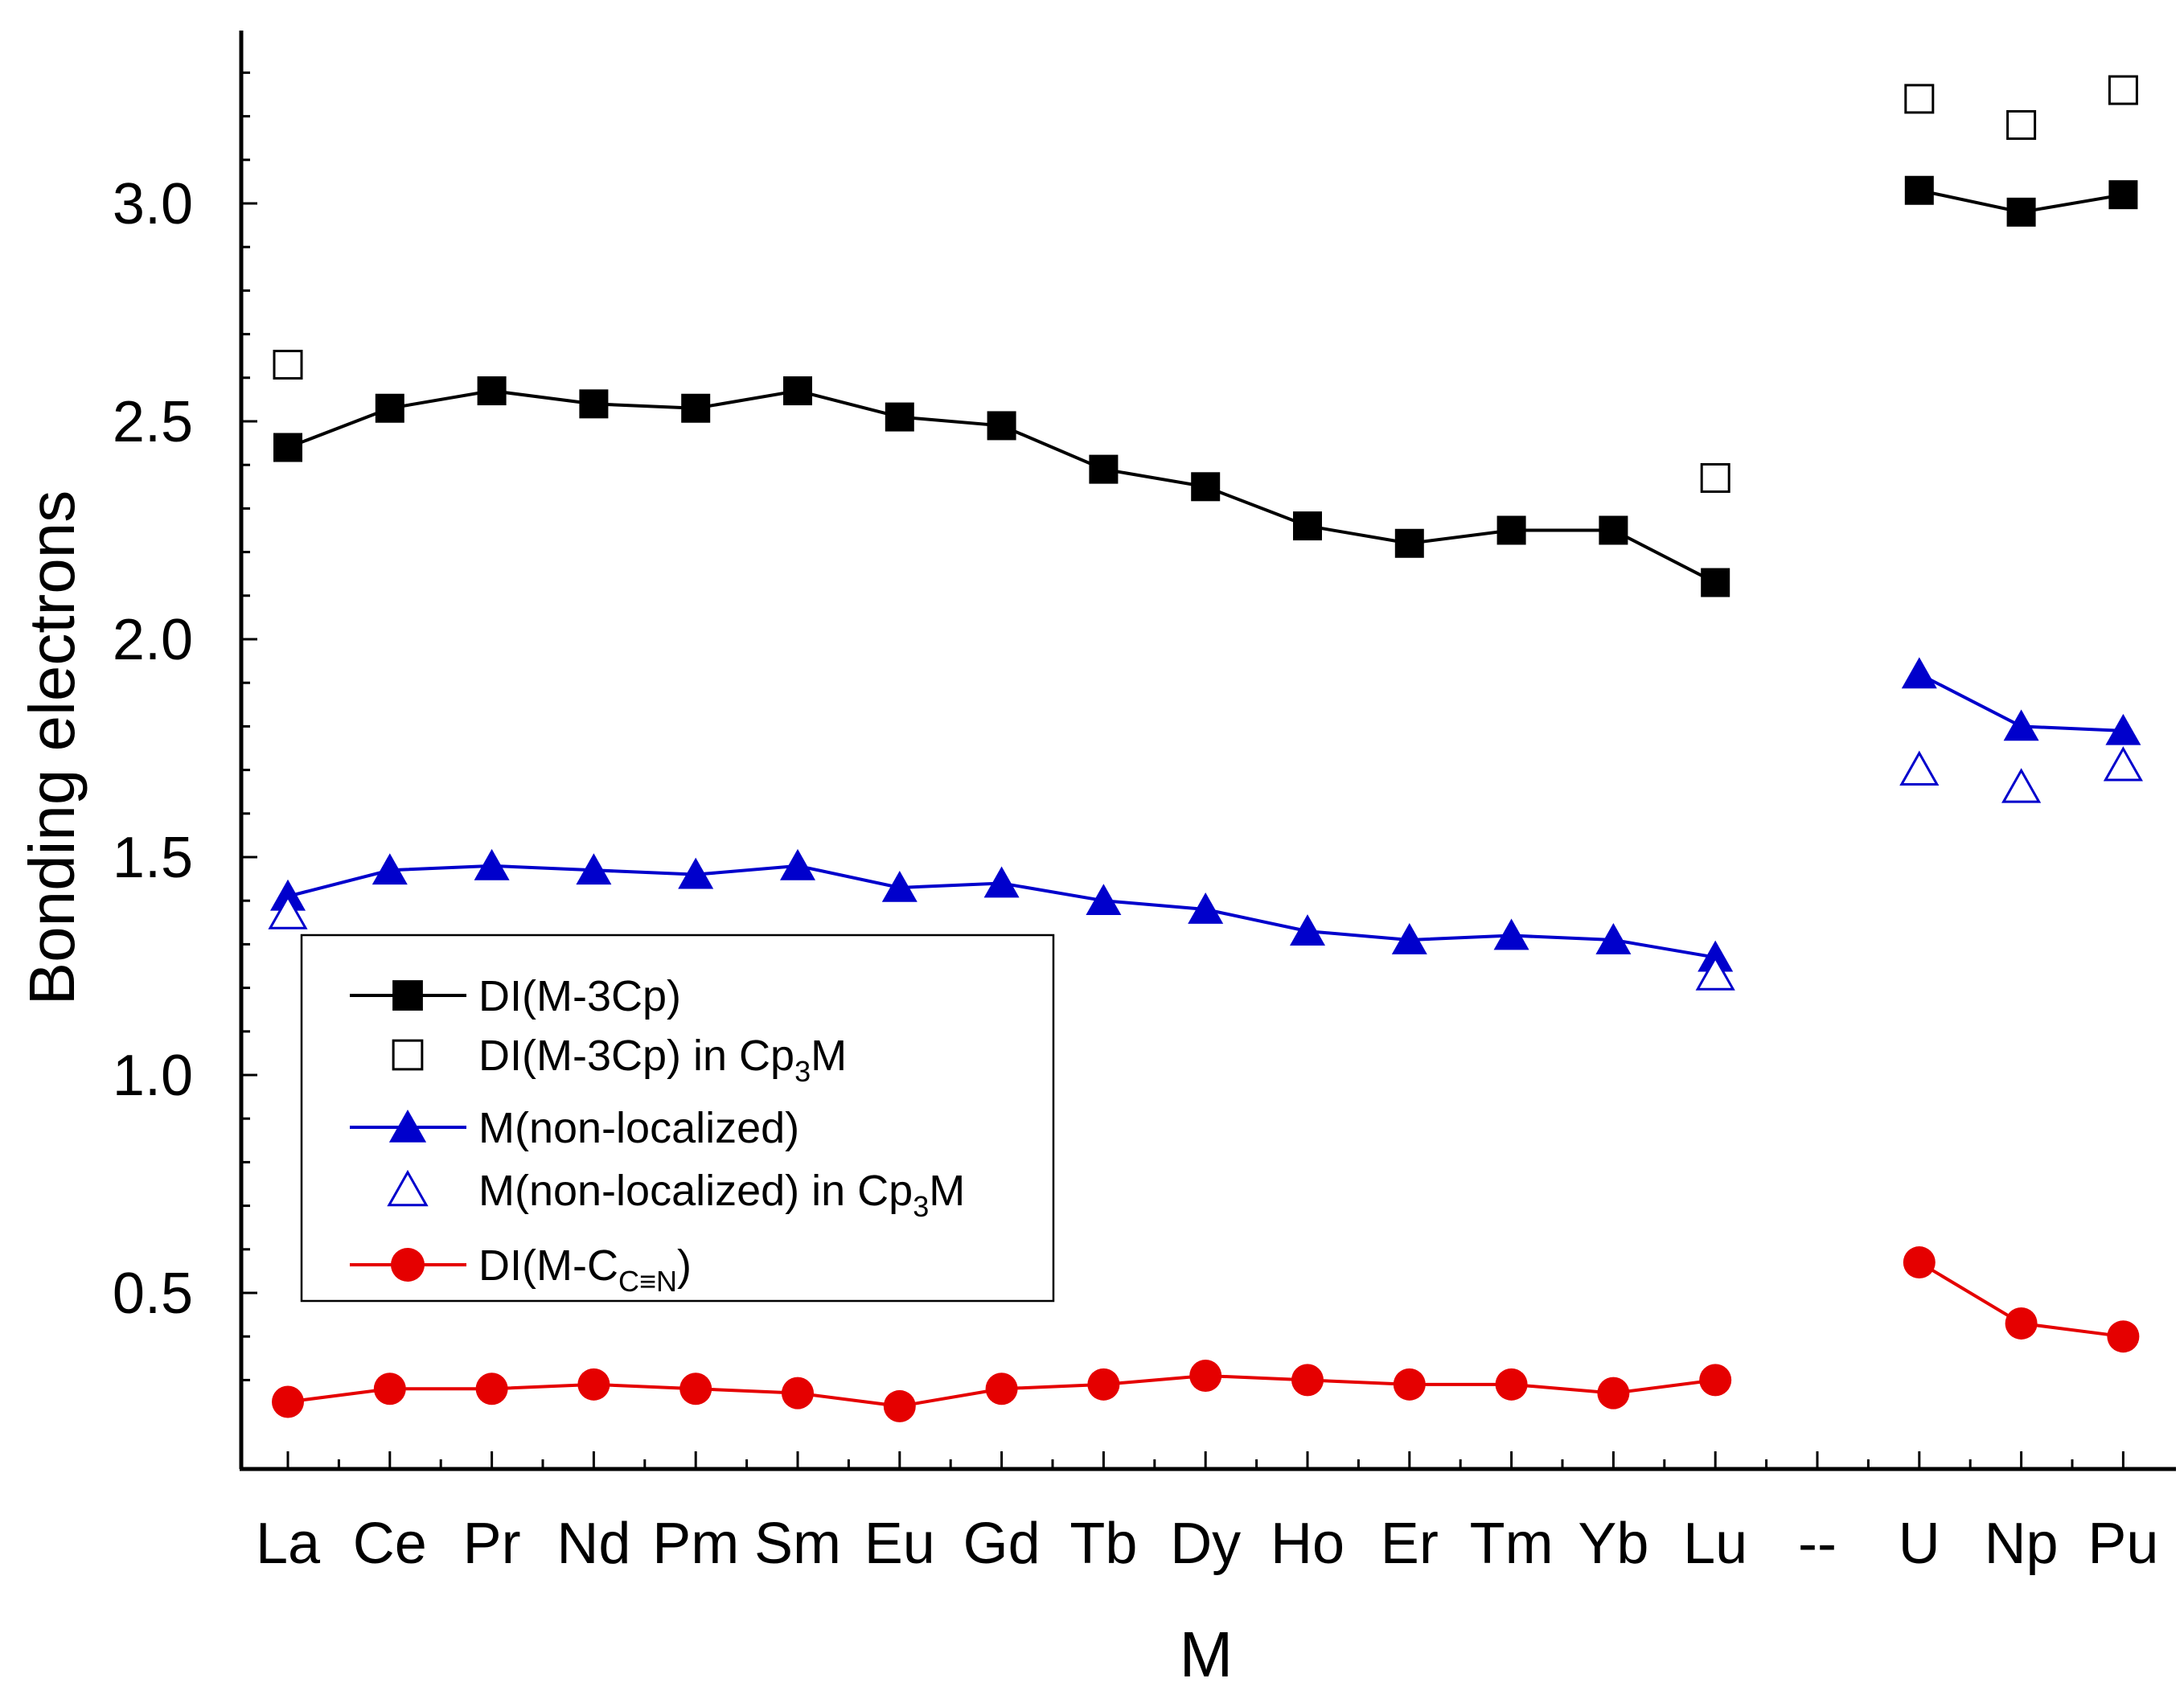 This screenshot has height=1707, width=2184. I want to click on x-tick-label: Pu, so click(2123, 1544).